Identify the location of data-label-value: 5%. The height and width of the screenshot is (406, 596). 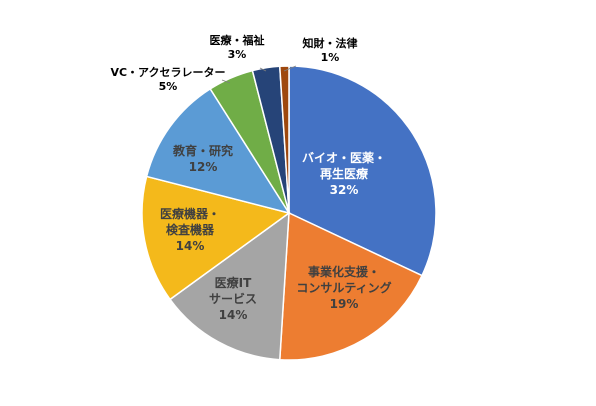
(168, 86).